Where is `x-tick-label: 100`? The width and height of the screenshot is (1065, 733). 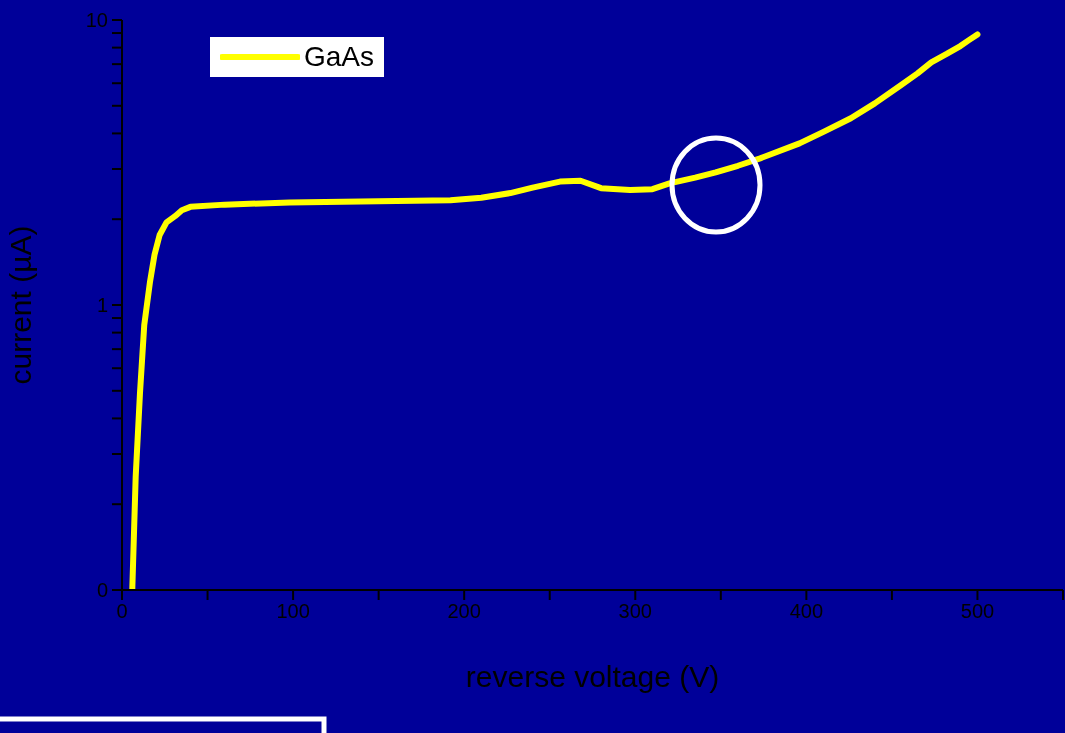 x-tick-label: 100 is located at coordinates (293, 611).